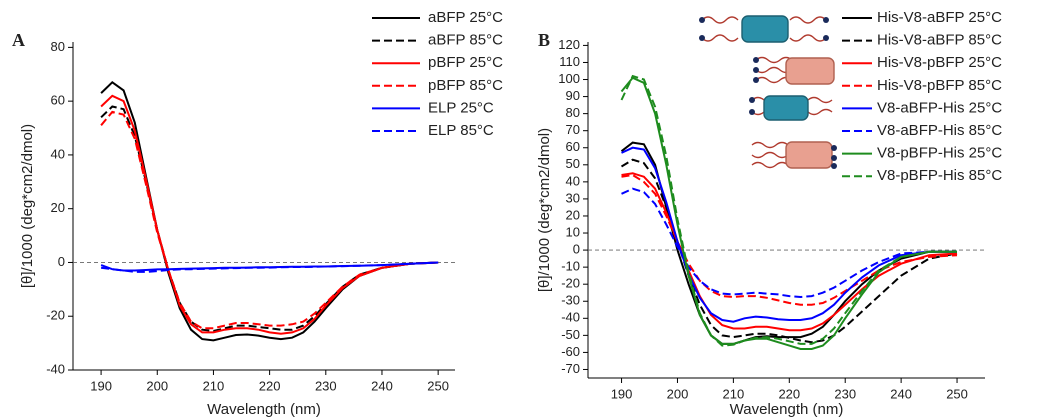  What do you see at coordinates (939, 85) in the screenshot?
I see `legend-label: His-V8-pBFP 85°C` at bounding box center [939, 85].